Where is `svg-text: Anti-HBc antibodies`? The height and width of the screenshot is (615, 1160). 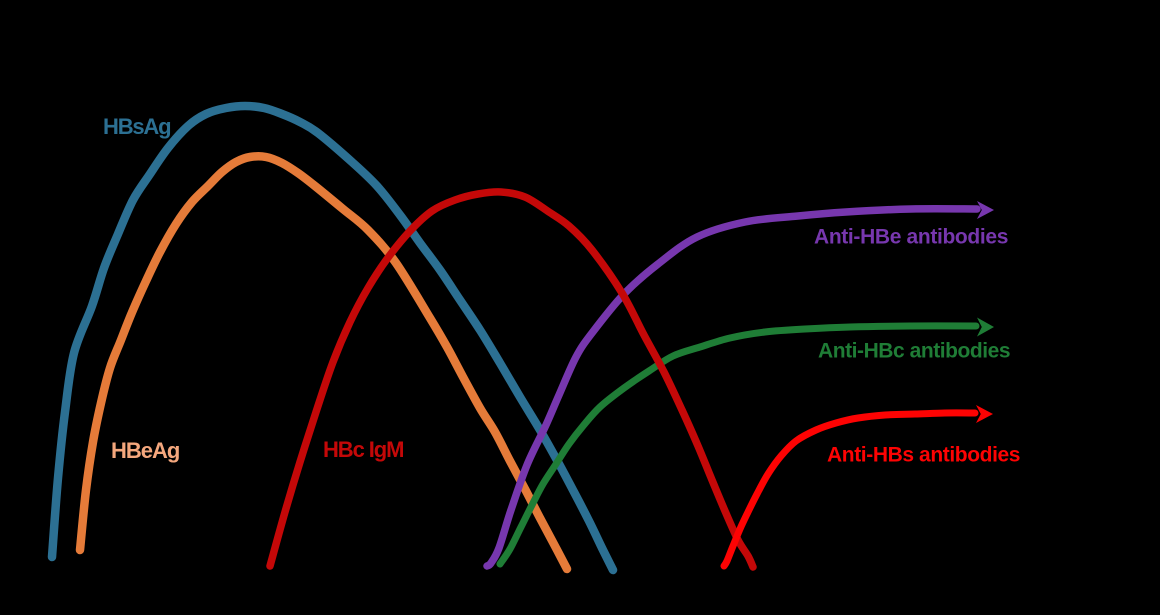
svg-text: Anti-HBc antibodies is located at coordinates (914, 351).